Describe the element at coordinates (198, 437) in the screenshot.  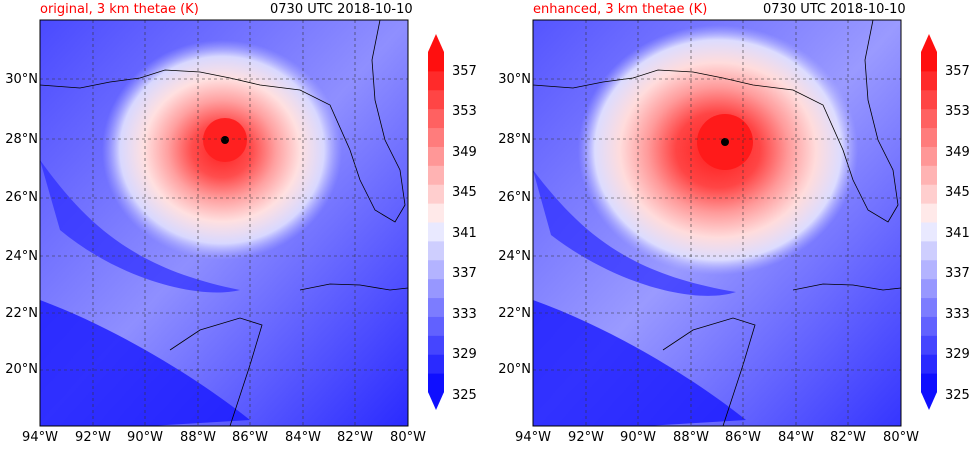
I see `lon-label: 88°W` at that location.